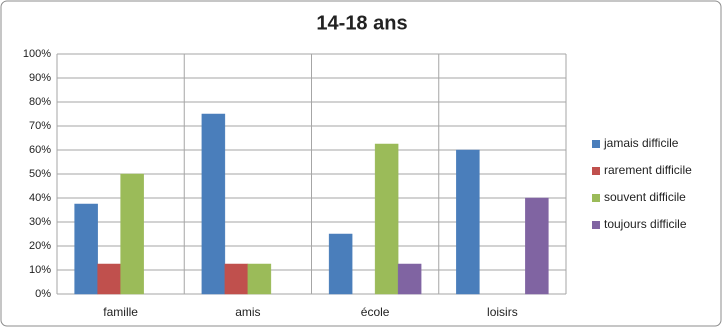 This screenshot has height=328, width=724. Describe the element at coordinates (40, 198) in the screenshot. I see `y-tick-label: 40%` at that location.